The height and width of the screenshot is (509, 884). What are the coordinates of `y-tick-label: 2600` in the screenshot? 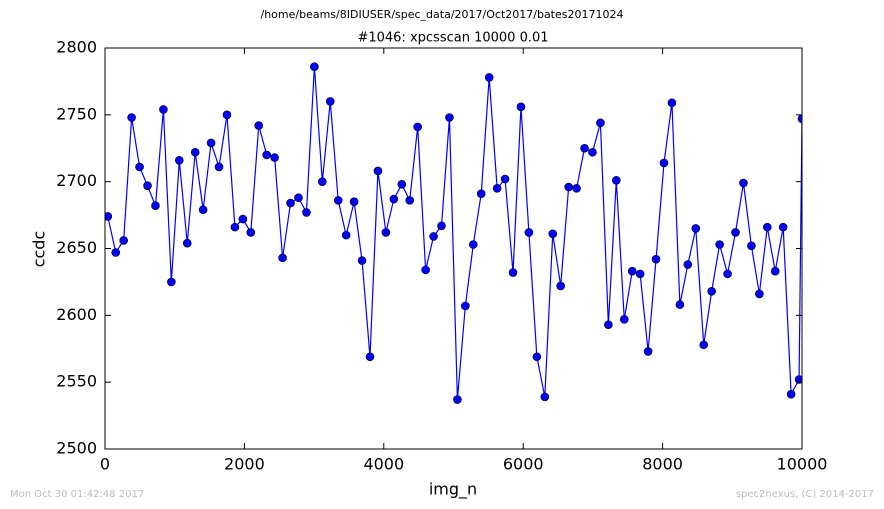 It's located at (76, 314).